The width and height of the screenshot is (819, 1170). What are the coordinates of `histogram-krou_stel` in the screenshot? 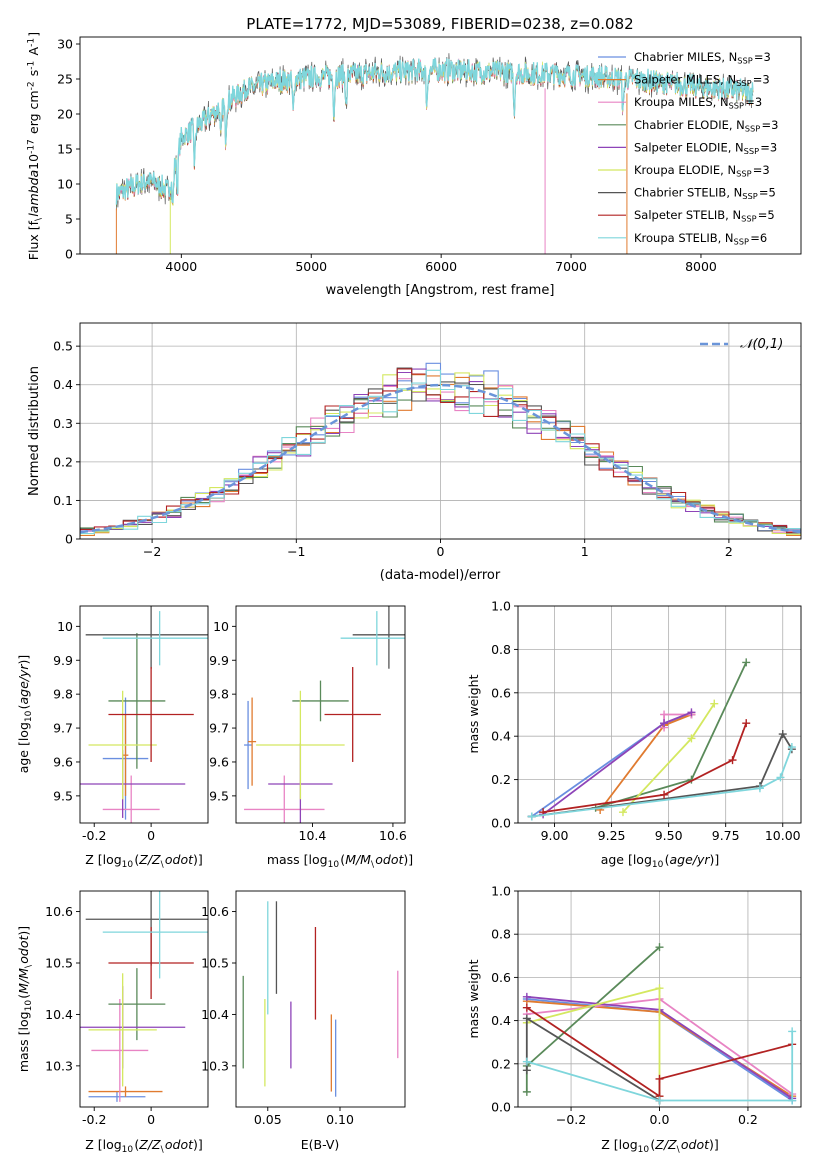 It's located at (440, 453).